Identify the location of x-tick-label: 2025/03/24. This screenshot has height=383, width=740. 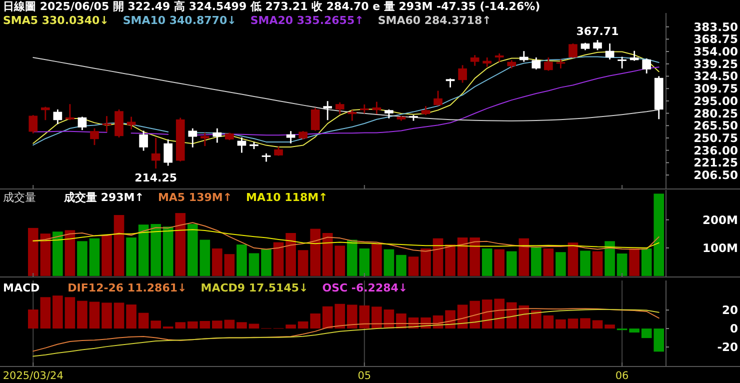
(33, 376).